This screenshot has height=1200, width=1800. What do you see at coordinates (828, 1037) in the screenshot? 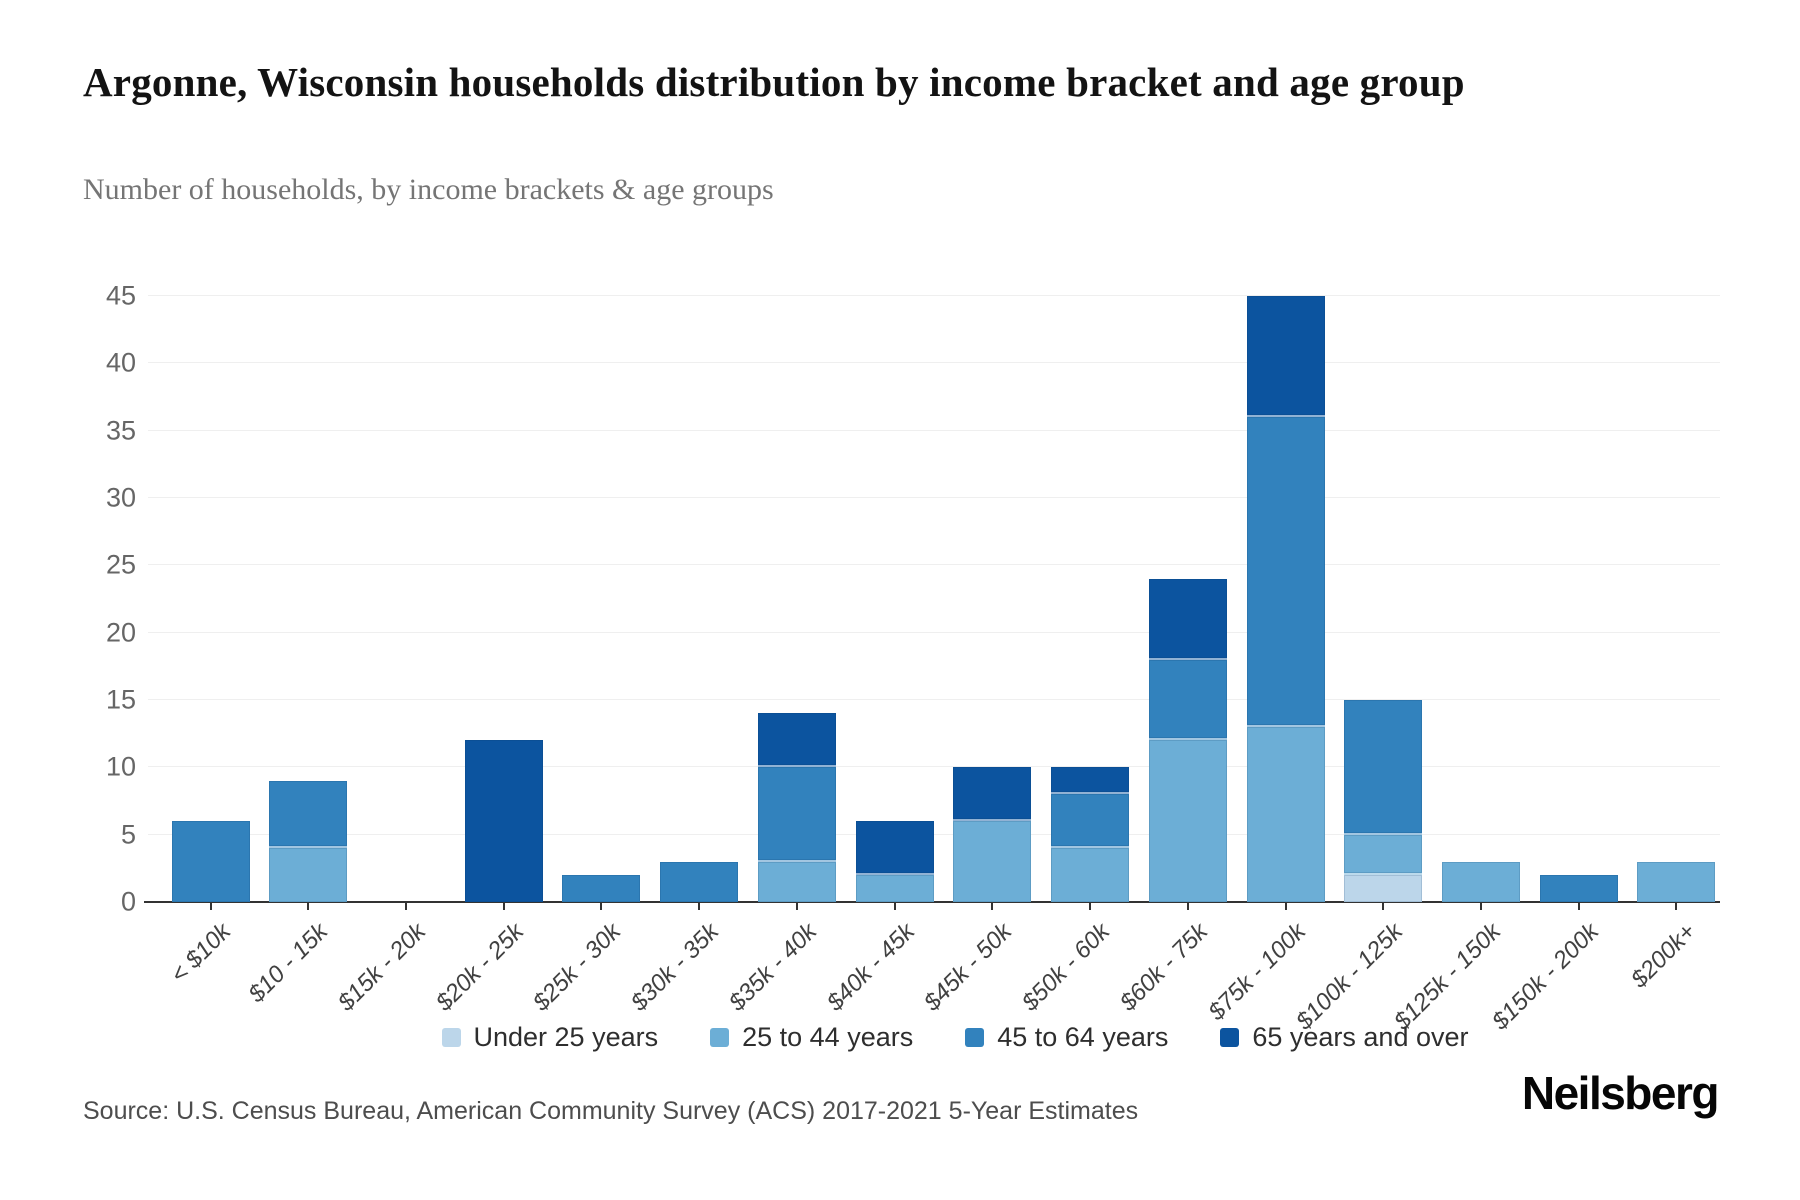
I see `legend-label: 25 to 44 years` at bounding box center [828, 1037].